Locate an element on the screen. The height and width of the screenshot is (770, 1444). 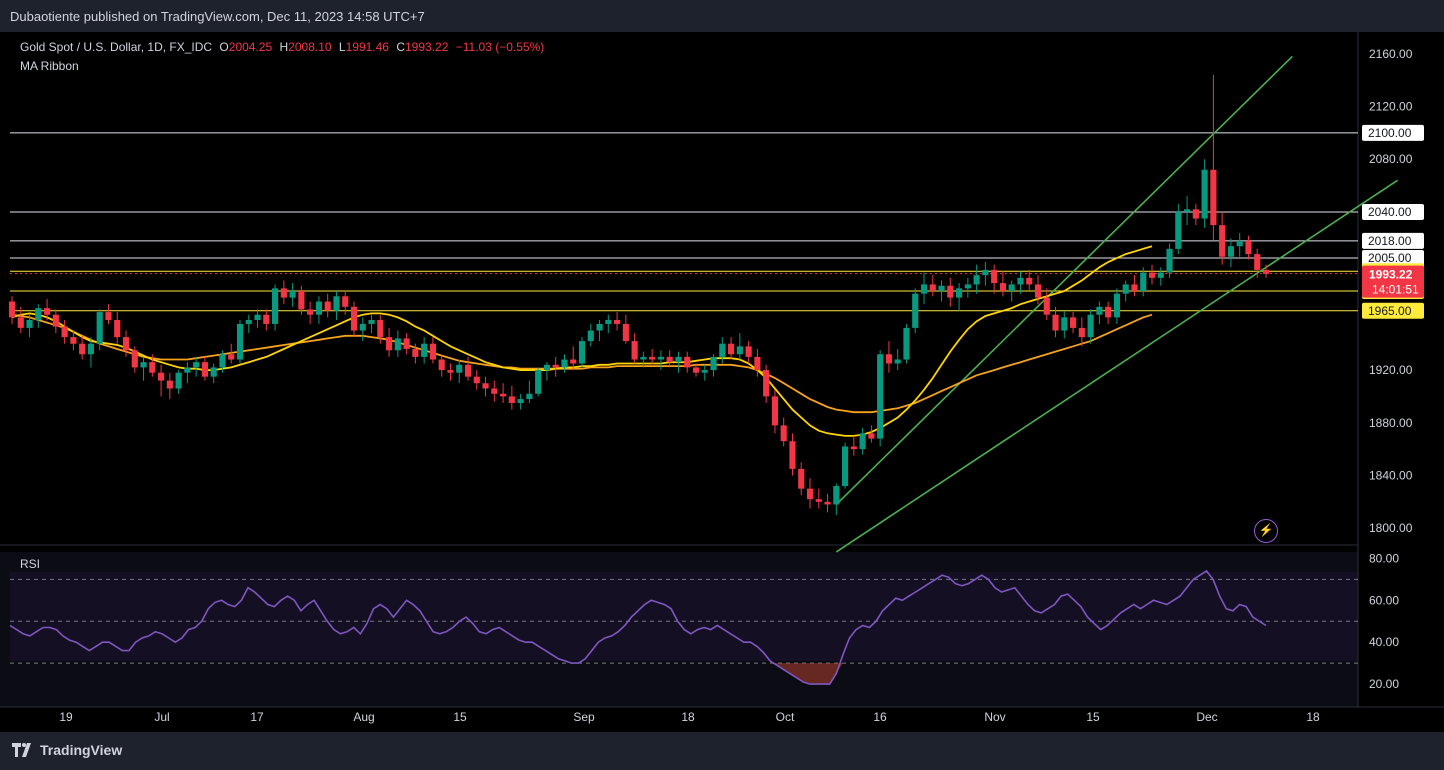
close-label: C is located at coordinates (400, 47).